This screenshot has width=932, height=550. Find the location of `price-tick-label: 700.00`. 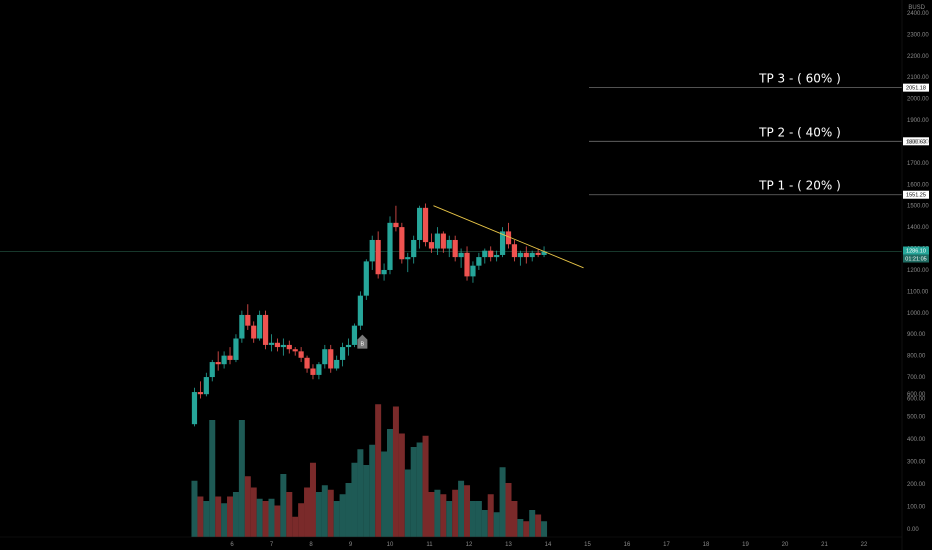

price-tick-label: 700.00 is located at coordinates (916, 378).